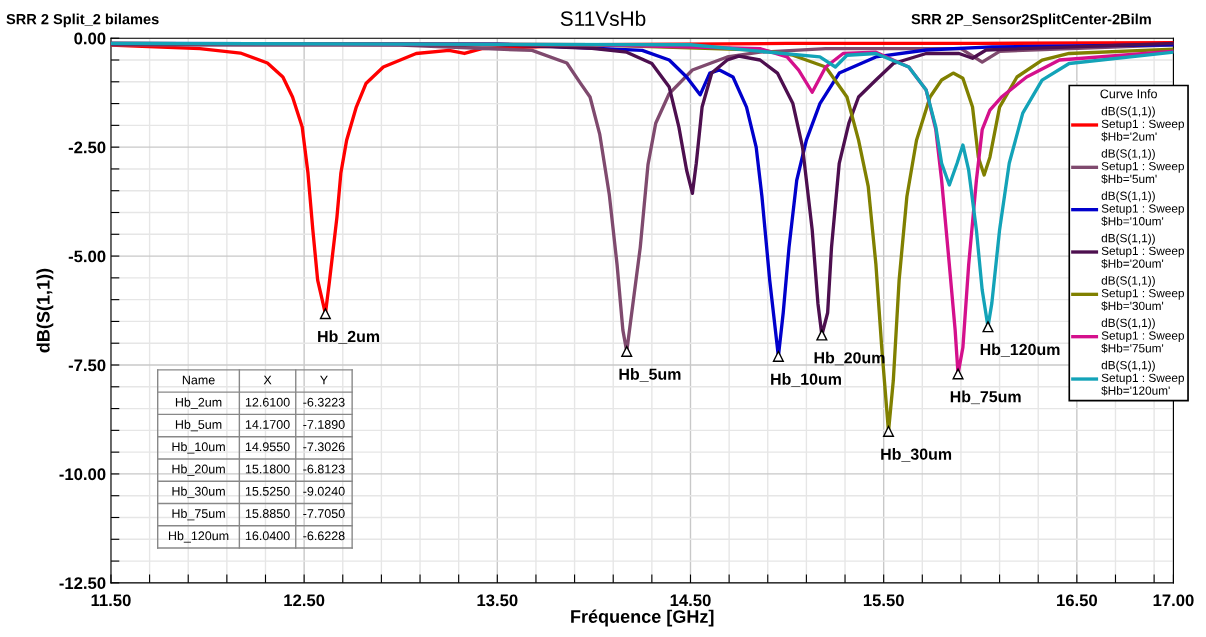 This screenshot has width=1206, height=637. I want to click on annotation: -9.0240, so click(324, 491).